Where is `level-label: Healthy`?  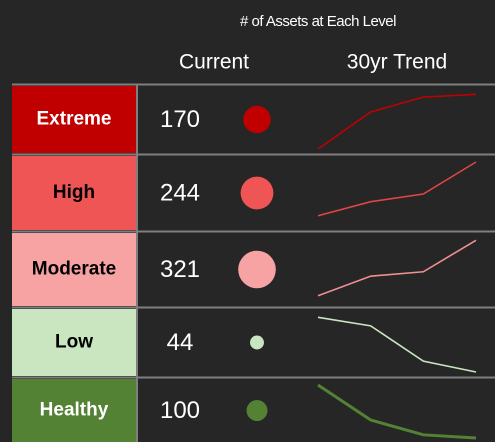
level-label: Healthy is located at coordinates (74, 410).